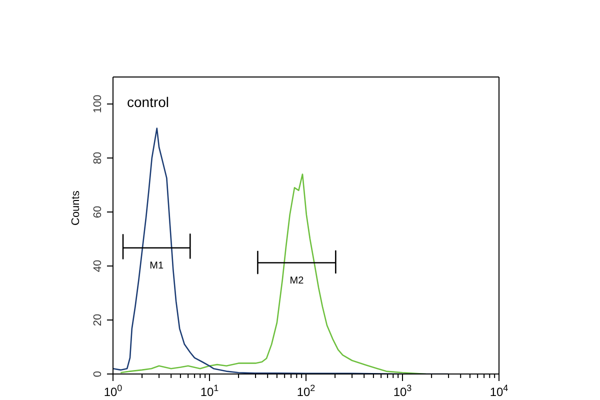 The width and height of the screenshot is (600, 400). I want to click on x-tick-label: 10$^{1}$, so click(209, 391).